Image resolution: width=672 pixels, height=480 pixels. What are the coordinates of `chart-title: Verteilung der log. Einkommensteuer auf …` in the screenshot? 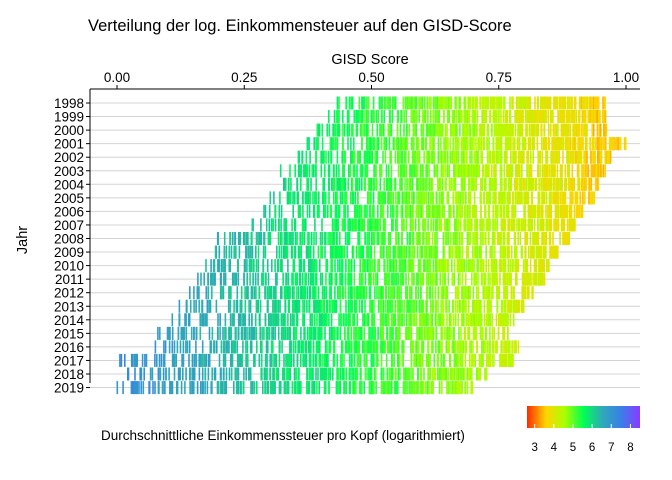 It's located at (300, 26).